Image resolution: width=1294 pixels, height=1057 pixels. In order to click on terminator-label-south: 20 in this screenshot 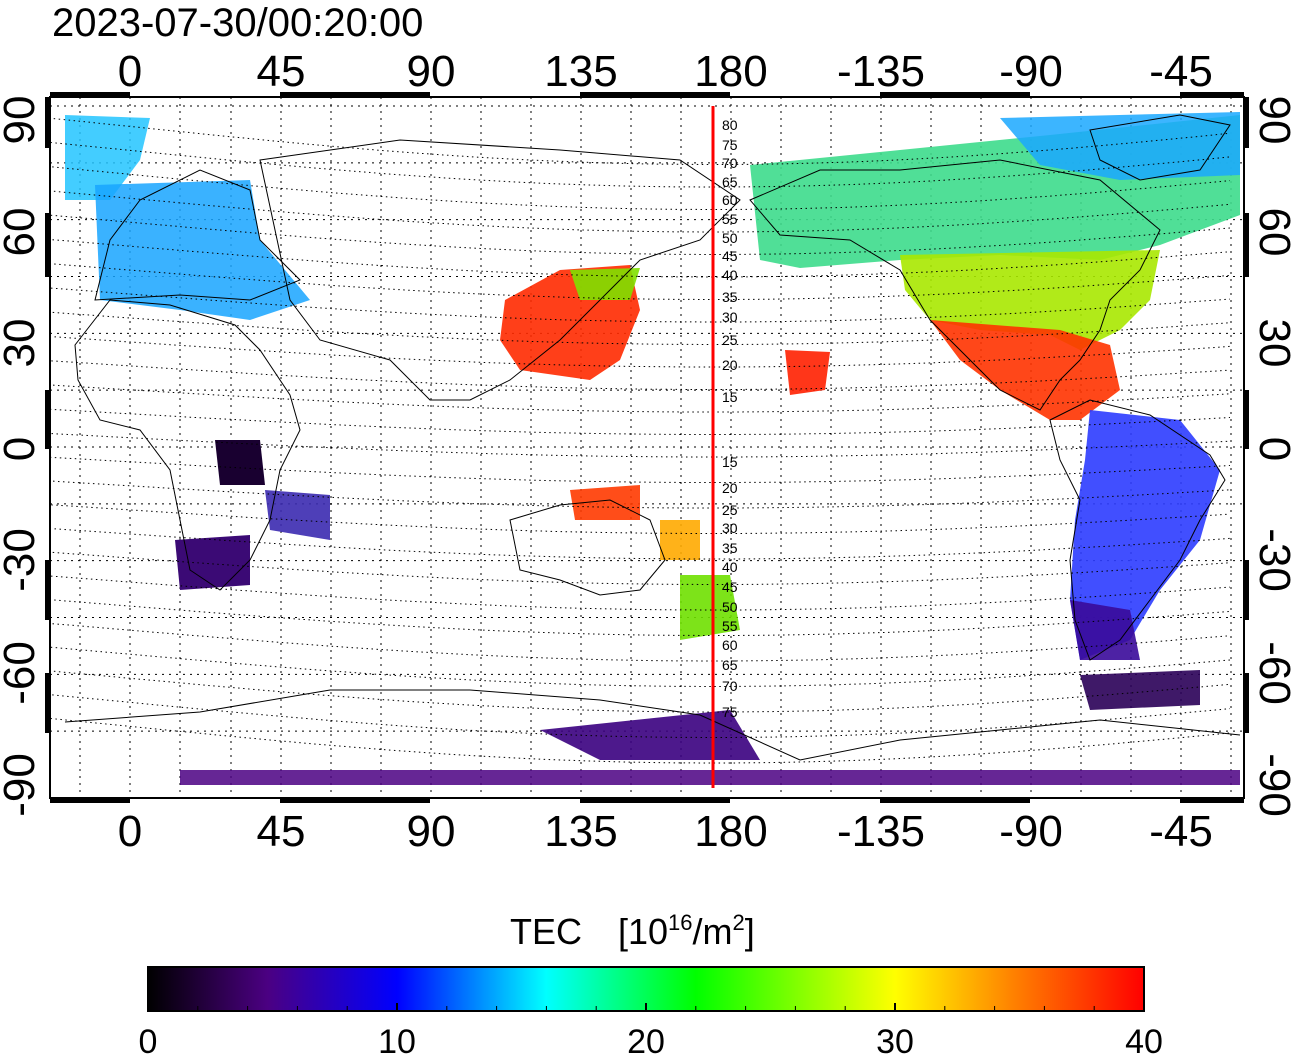, I will do `click(730, 488)`.